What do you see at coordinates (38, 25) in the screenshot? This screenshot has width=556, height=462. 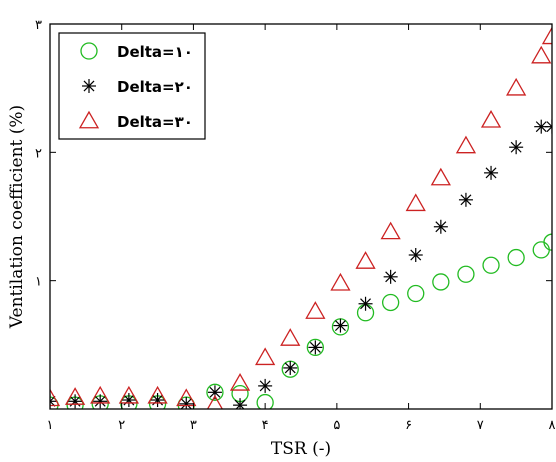 I see `y-tick-label: ۳` at bounding box center [38, 25].